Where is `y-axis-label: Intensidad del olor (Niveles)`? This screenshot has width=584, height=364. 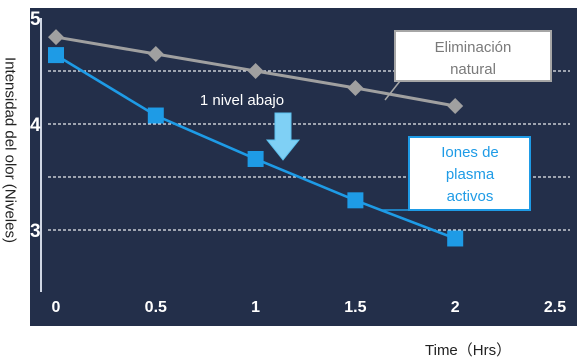
y-axis-label: Intensidad del olor (Niveles) is located at coordinates (10, 150).